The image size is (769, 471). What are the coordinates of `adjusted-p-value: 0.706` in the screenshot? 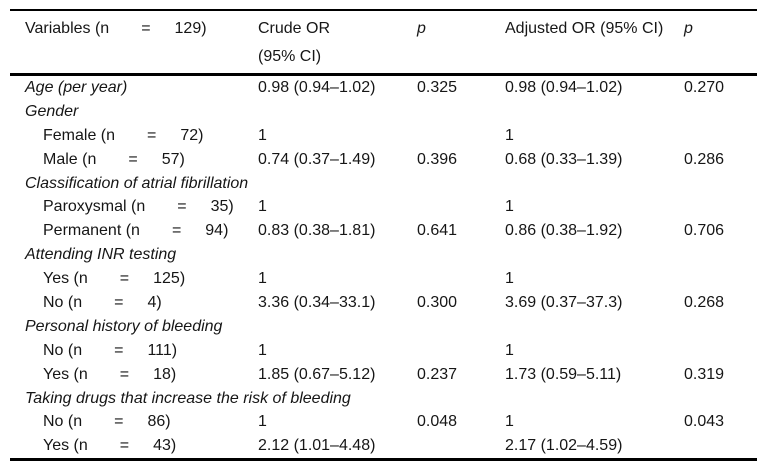 It's located at (704, 231).